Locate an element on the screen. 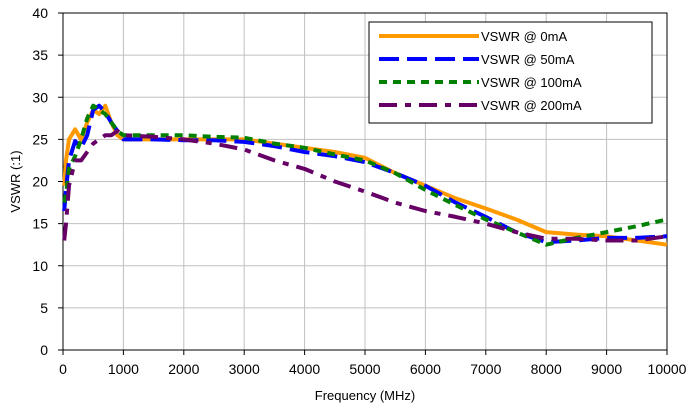 This screenshot has height=418, width=690. y-tick-label: 5 is located at coordinates (44, 308).